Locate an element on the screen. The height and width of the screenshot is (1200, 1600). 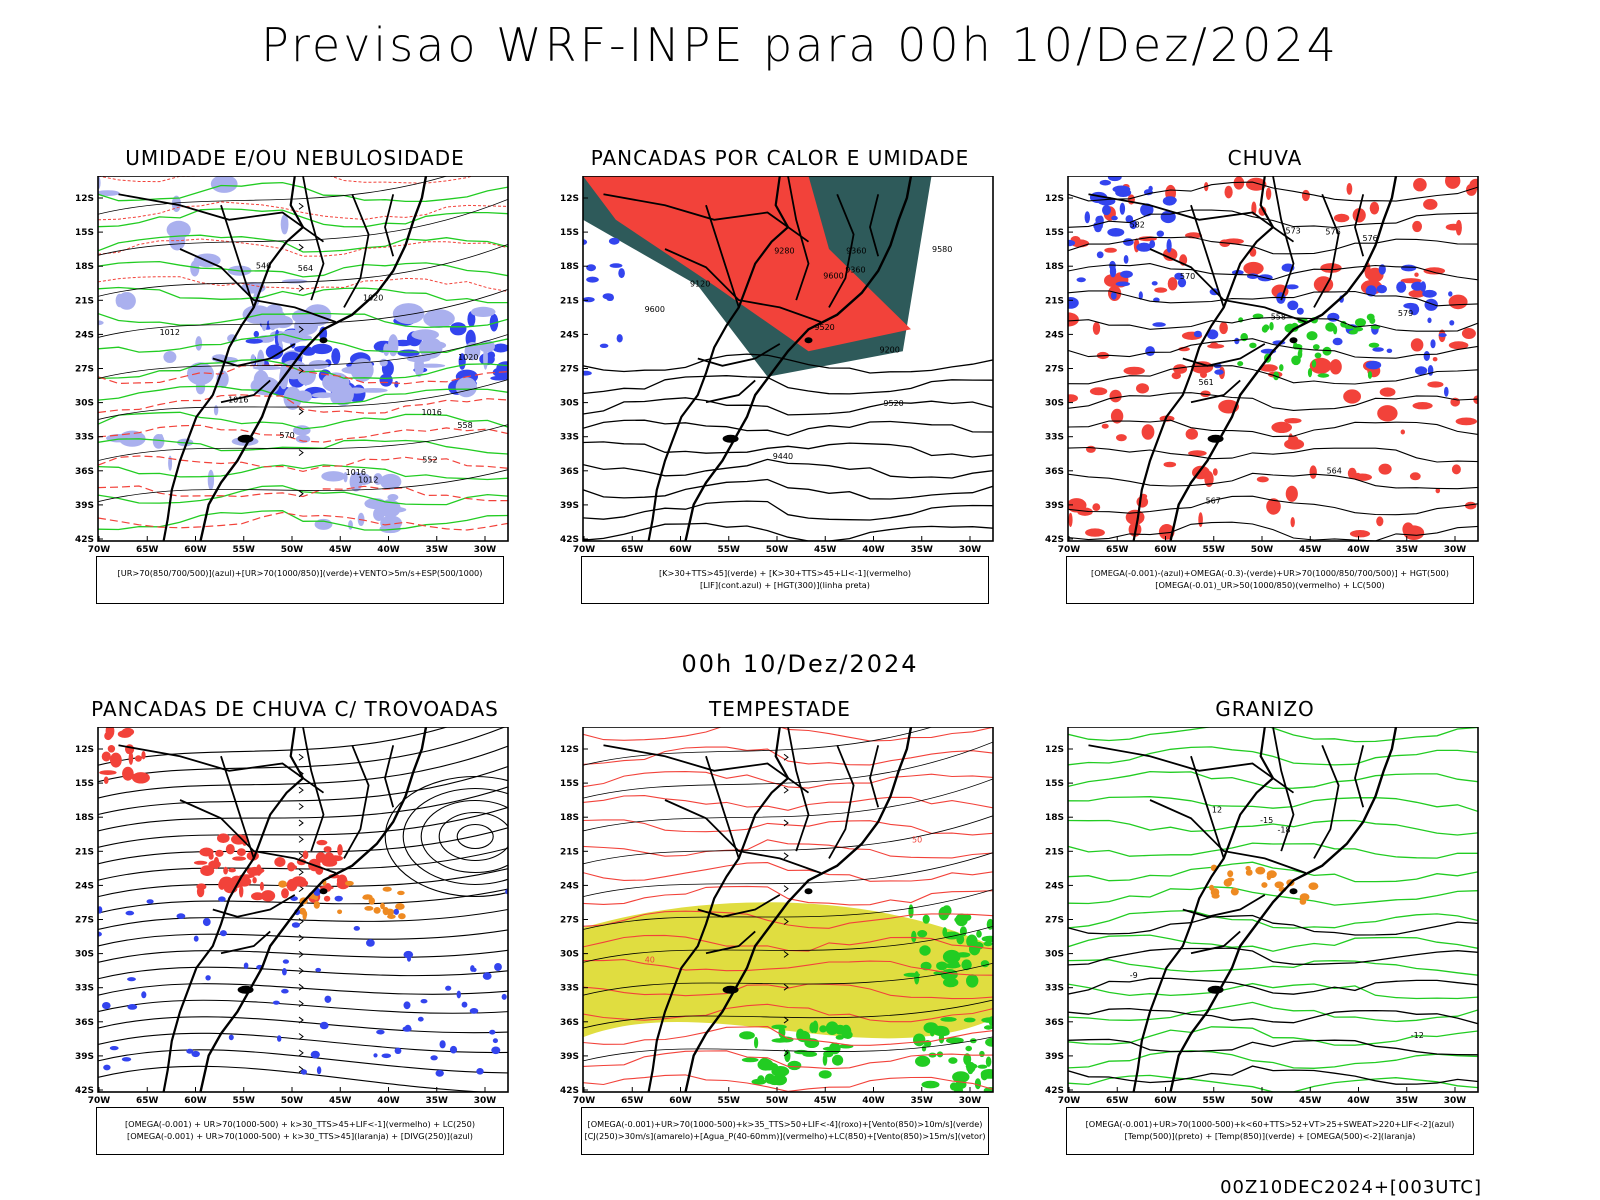
panel-title: PANCADAS DE CHUVA C/ TROVOADAS is located at coordinates (295, 709).